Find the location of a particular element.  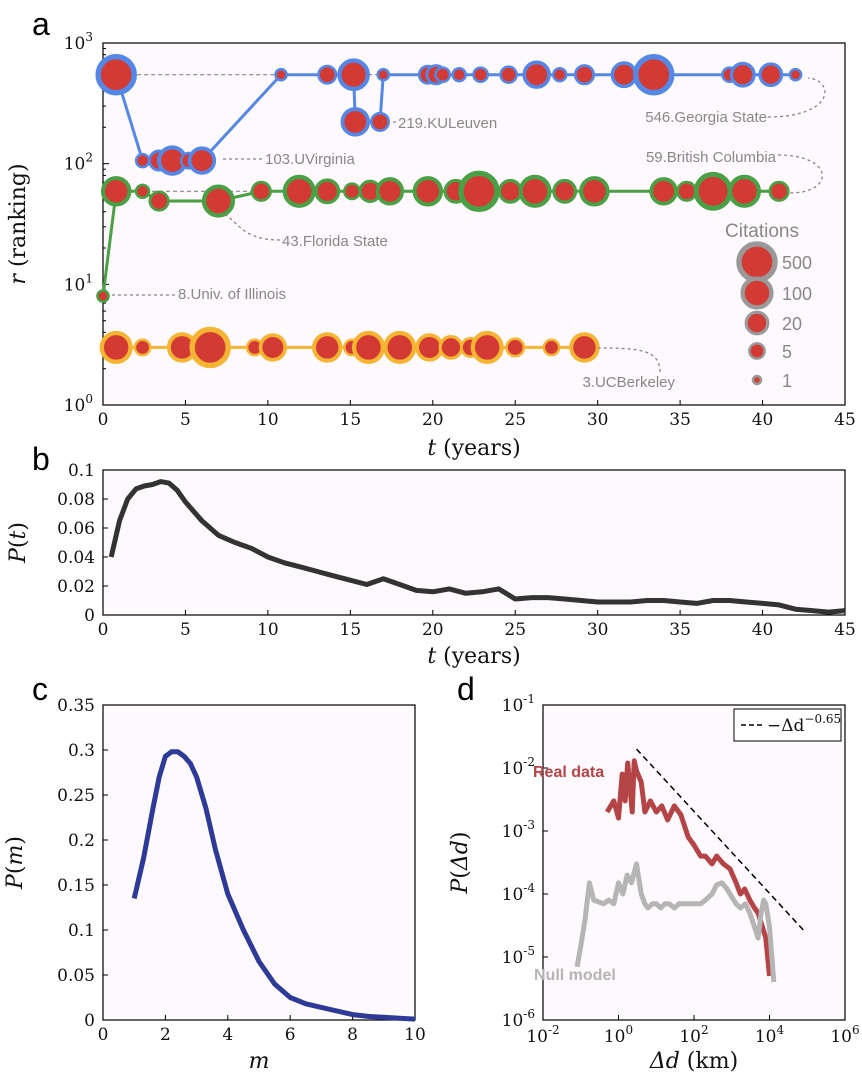

y-tick-label-a: 10¹ is located at coordinates (78, 283).